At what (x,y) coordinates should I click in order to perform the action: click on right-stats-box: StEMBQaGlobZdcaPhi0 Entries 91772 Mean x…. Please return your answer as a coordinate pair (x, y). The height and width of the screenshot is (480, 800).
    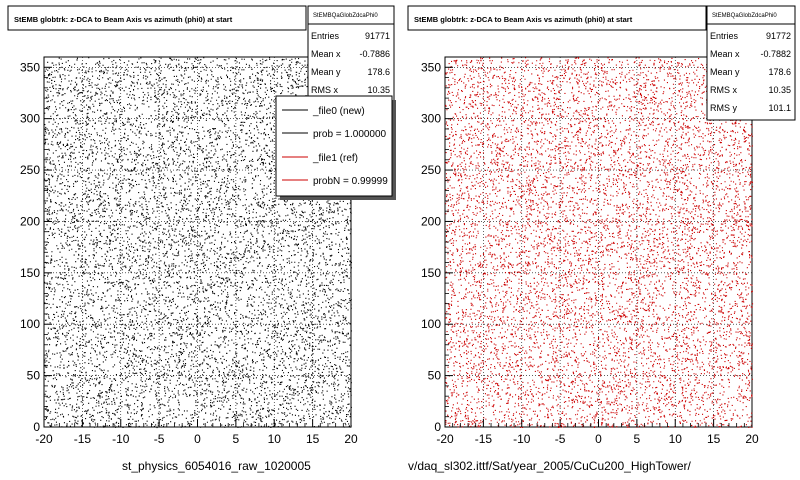
    Looking at the image, I should click on (751, 63).